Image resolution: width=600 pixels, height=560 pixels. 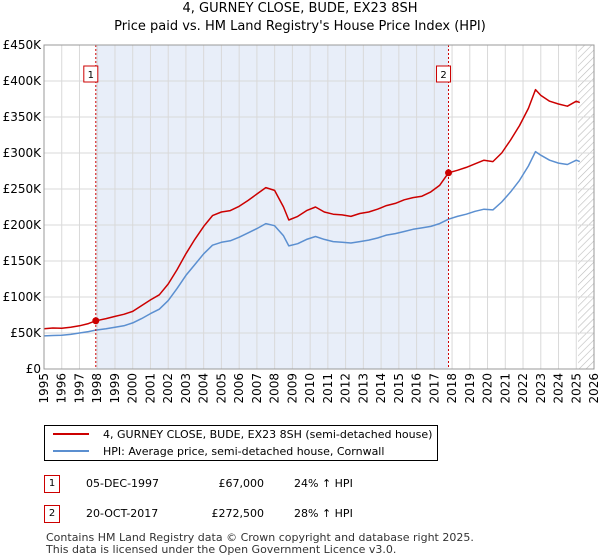 What do you see at coordinates (123, 483) in the screenshot?
I see `transaction-date: 05-DEC-1997` at bounding box center [123, 483].